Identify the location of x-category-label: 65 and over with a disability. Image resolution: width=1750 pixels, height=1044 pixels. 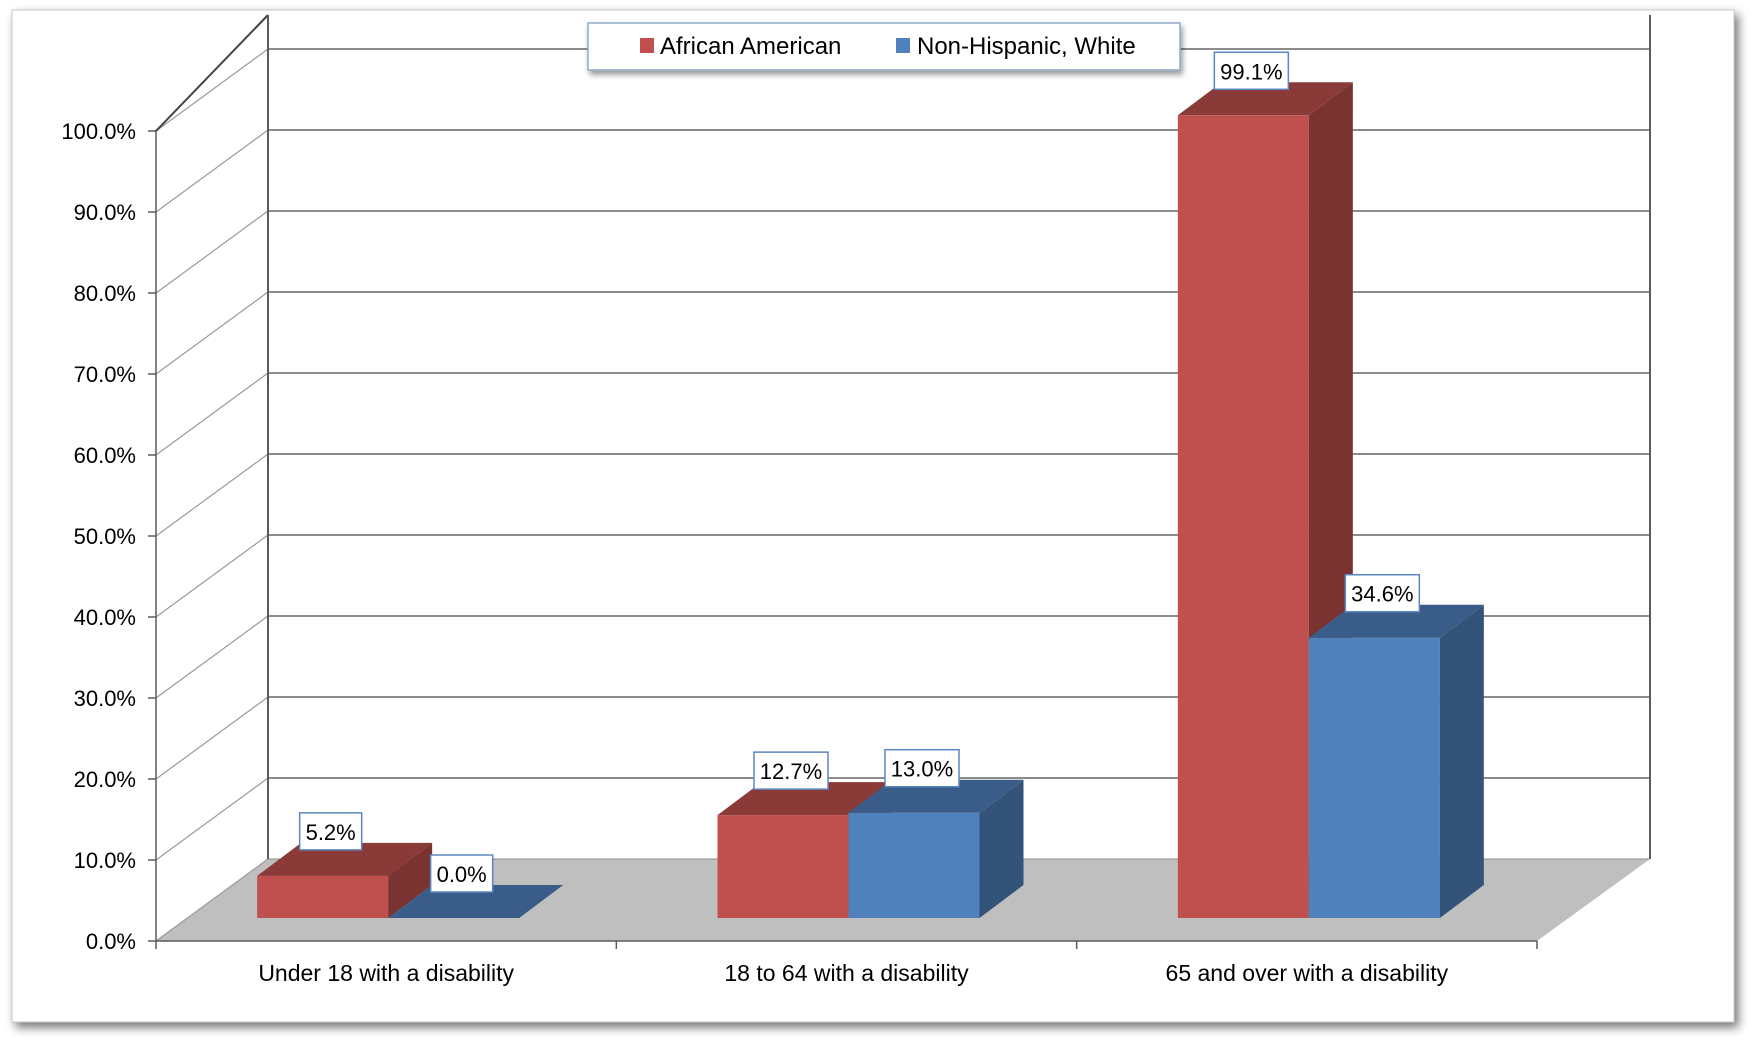
(1307, 973).